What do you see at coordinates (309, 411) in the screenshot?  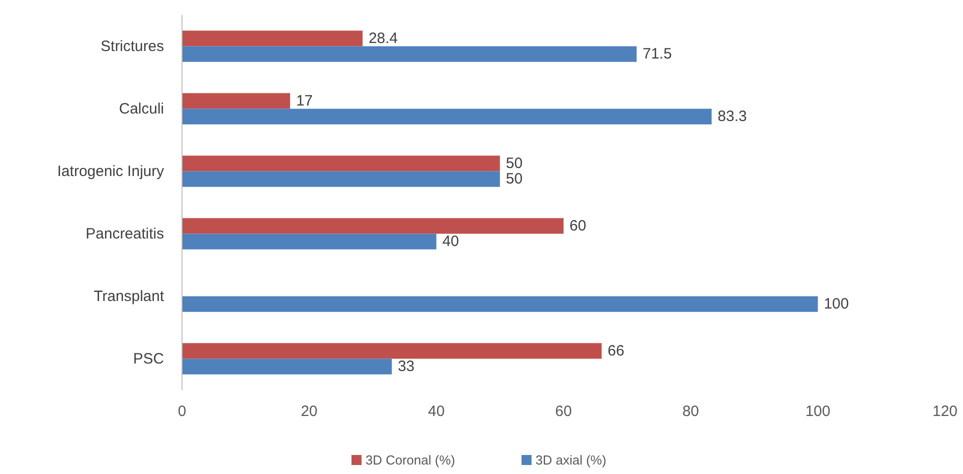 I see `x-tick-label: 20` at bounding box center [309, 411].